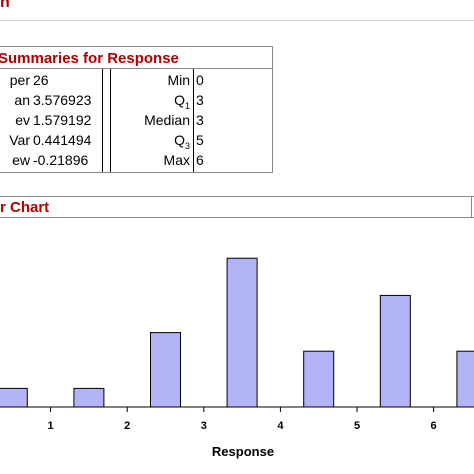 This screenshot has width=474, height=474. Describe the element at coordinates (21, 160) in the screenshot. I see `summary-label: ew` at that location.